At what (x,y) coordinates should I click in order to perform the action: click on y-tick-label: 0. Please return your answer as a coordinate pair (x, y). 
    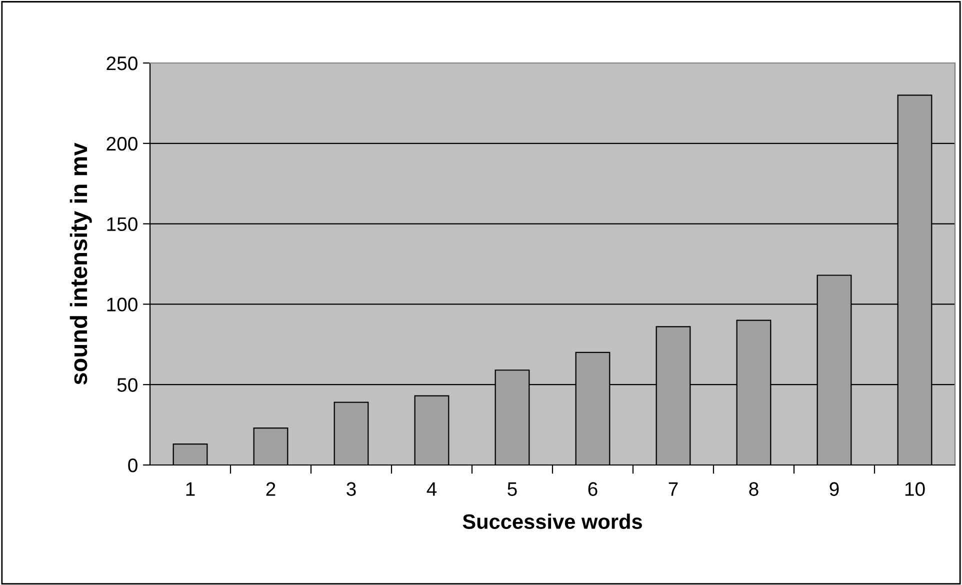
    Looking at the image, I should click on (133, 465).